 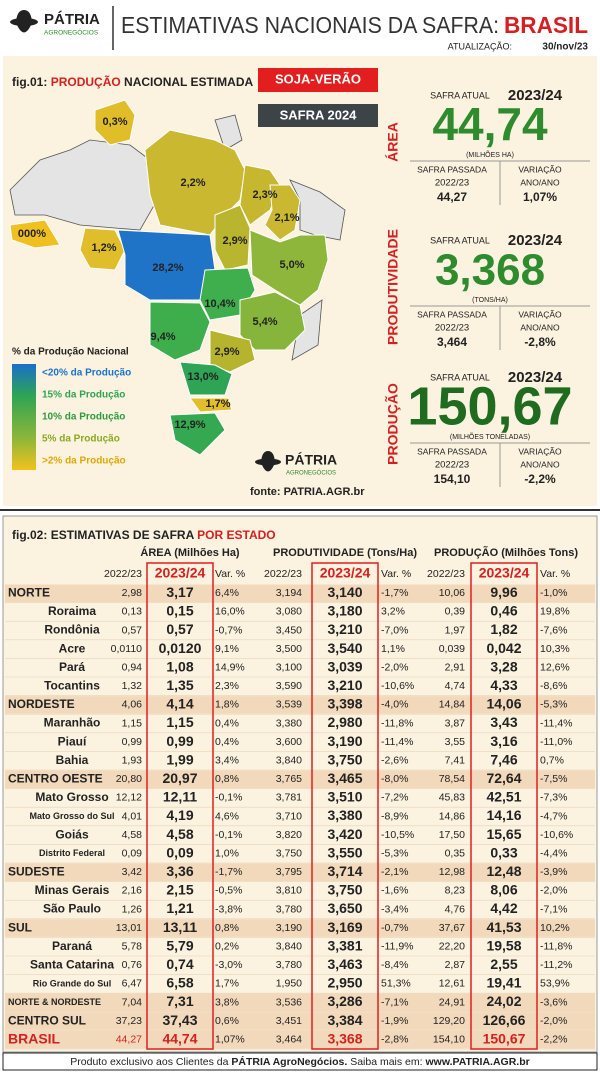 I want to click on change-value: -2,2%, so click(x=540, y=479).